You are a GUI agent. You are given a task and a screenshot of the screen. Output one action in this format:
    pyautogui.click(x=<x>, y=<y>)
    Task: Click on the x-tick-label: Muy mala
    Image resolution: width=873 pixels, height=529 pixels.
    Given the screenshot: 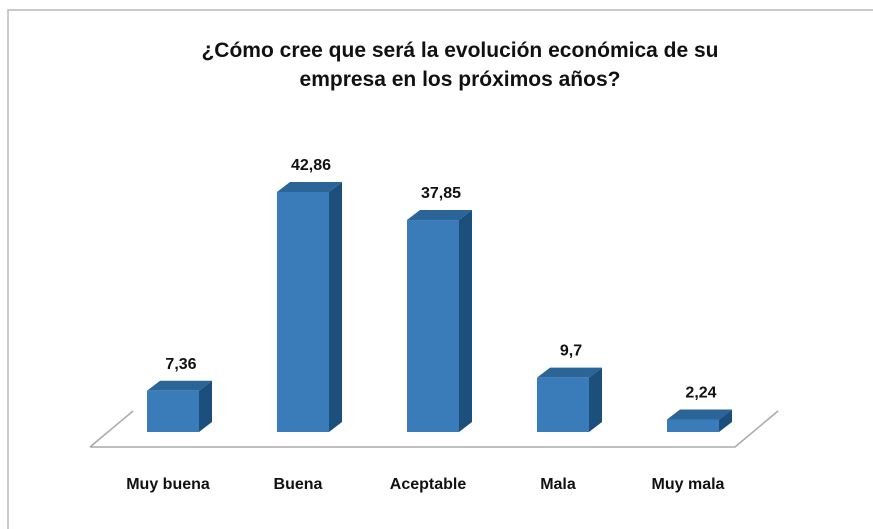 What is the action you would take?
    pyautogui.click(x=688, y=484)
    